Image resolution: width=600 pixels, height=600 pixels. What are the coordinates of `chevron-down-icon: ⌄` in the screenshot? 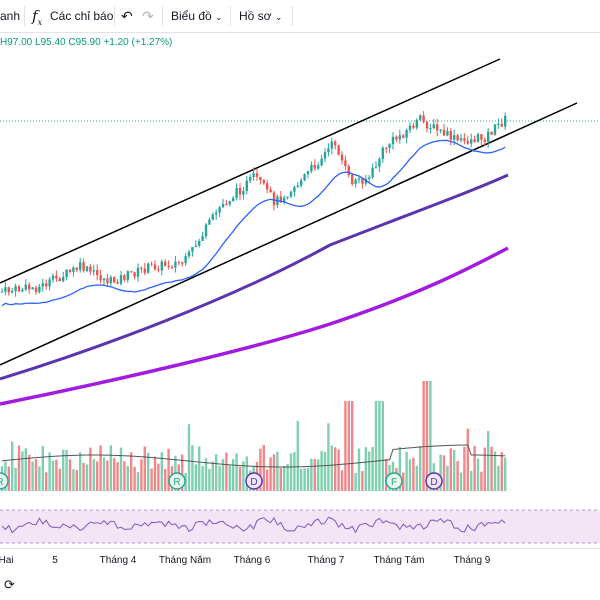 It's located at (219, 17).